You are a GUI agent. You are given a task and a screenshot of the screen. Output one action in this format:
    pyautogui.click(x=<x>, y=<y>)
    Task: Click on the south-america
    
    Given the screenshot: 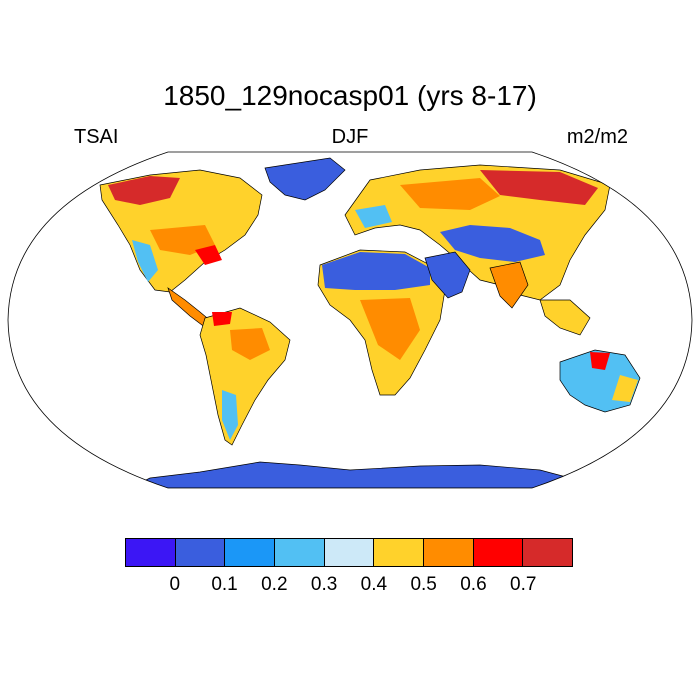 What is the action you would take?
    pyautogui.click(x=245, y=376)
    